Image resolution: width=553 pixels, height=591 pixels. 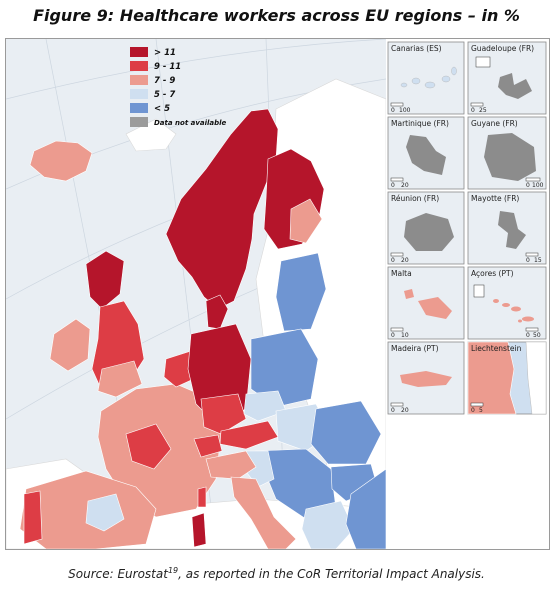 What do you see at coordinates (208, 446) in the screenshot?
I see `region-switzerland` at bounding box center [208, 446].